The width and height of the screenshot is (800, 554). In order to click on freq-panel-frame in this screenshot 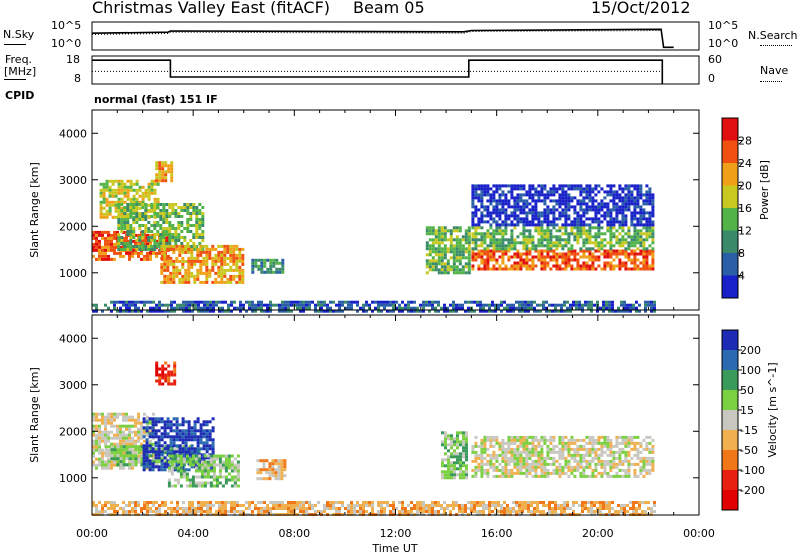, I will do `click(395, 70)`.